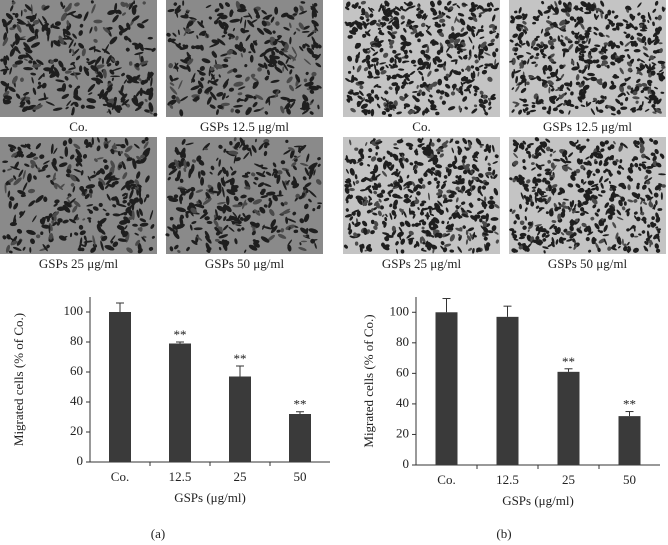 The image size is (668, 545). What do you see at coordinates (503, 533) in the screenshot?
I see `panel-label: (b)` at bounding box center [503, 533].